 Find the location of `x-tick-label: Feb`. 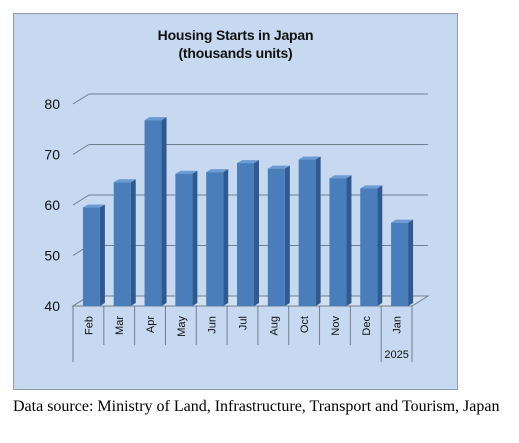

x-tick-label: Feb is located at coordinates (89, 325).